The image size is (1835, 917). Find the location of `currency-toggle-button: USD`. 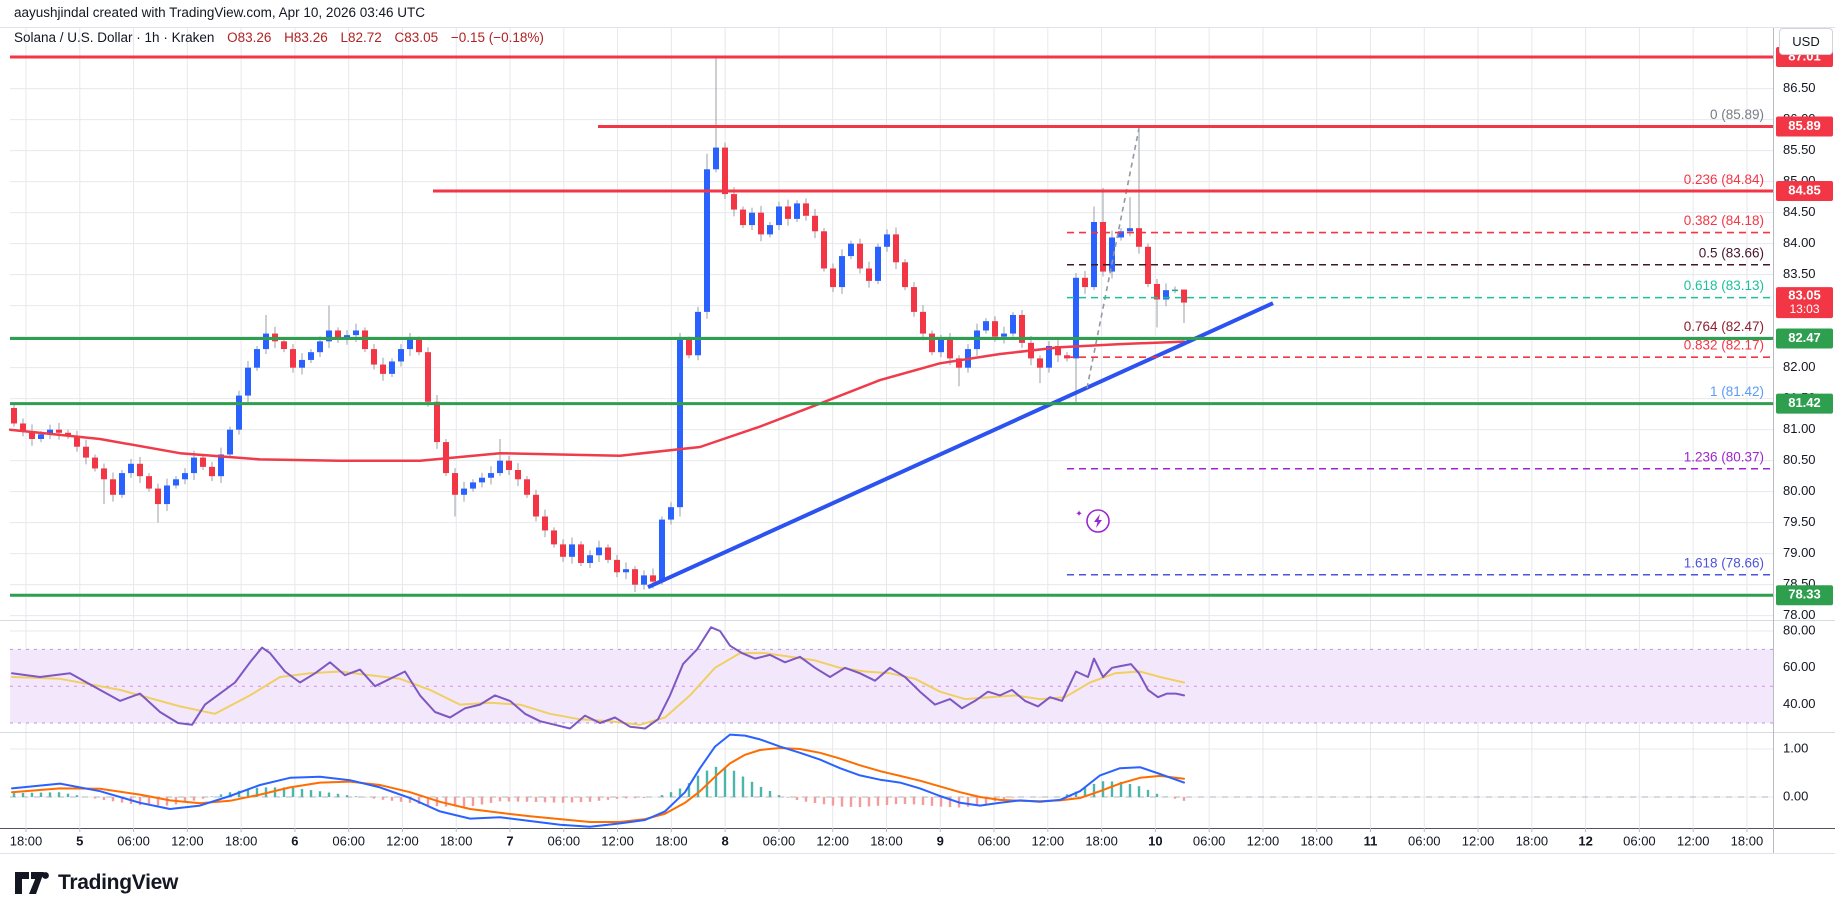

currency-toggle-button: USD is located at coordinates (1806, 41).